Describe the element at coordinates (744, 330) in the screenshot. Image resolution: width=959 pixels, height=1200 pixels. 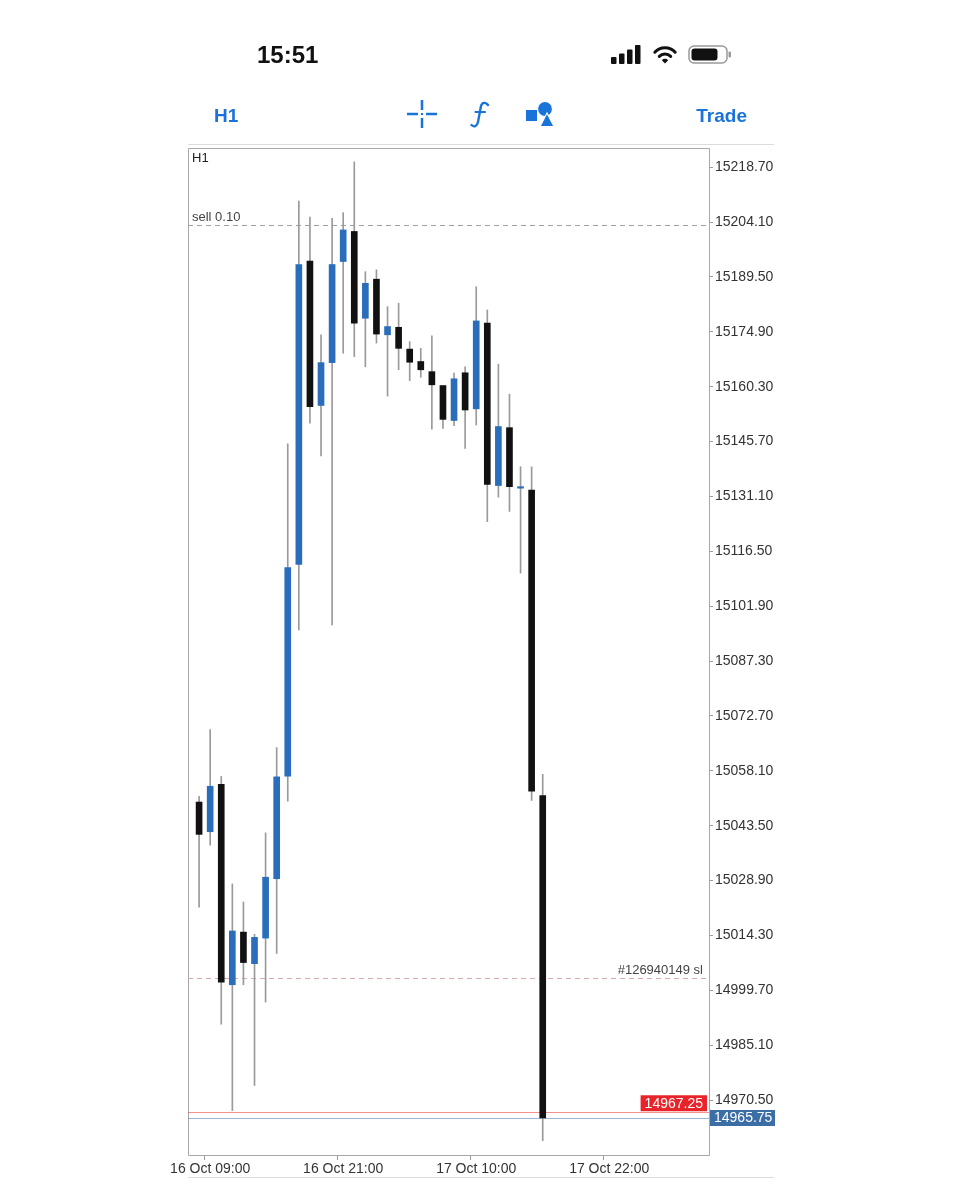
I see `y-tick-label: 15174.90` at that location.